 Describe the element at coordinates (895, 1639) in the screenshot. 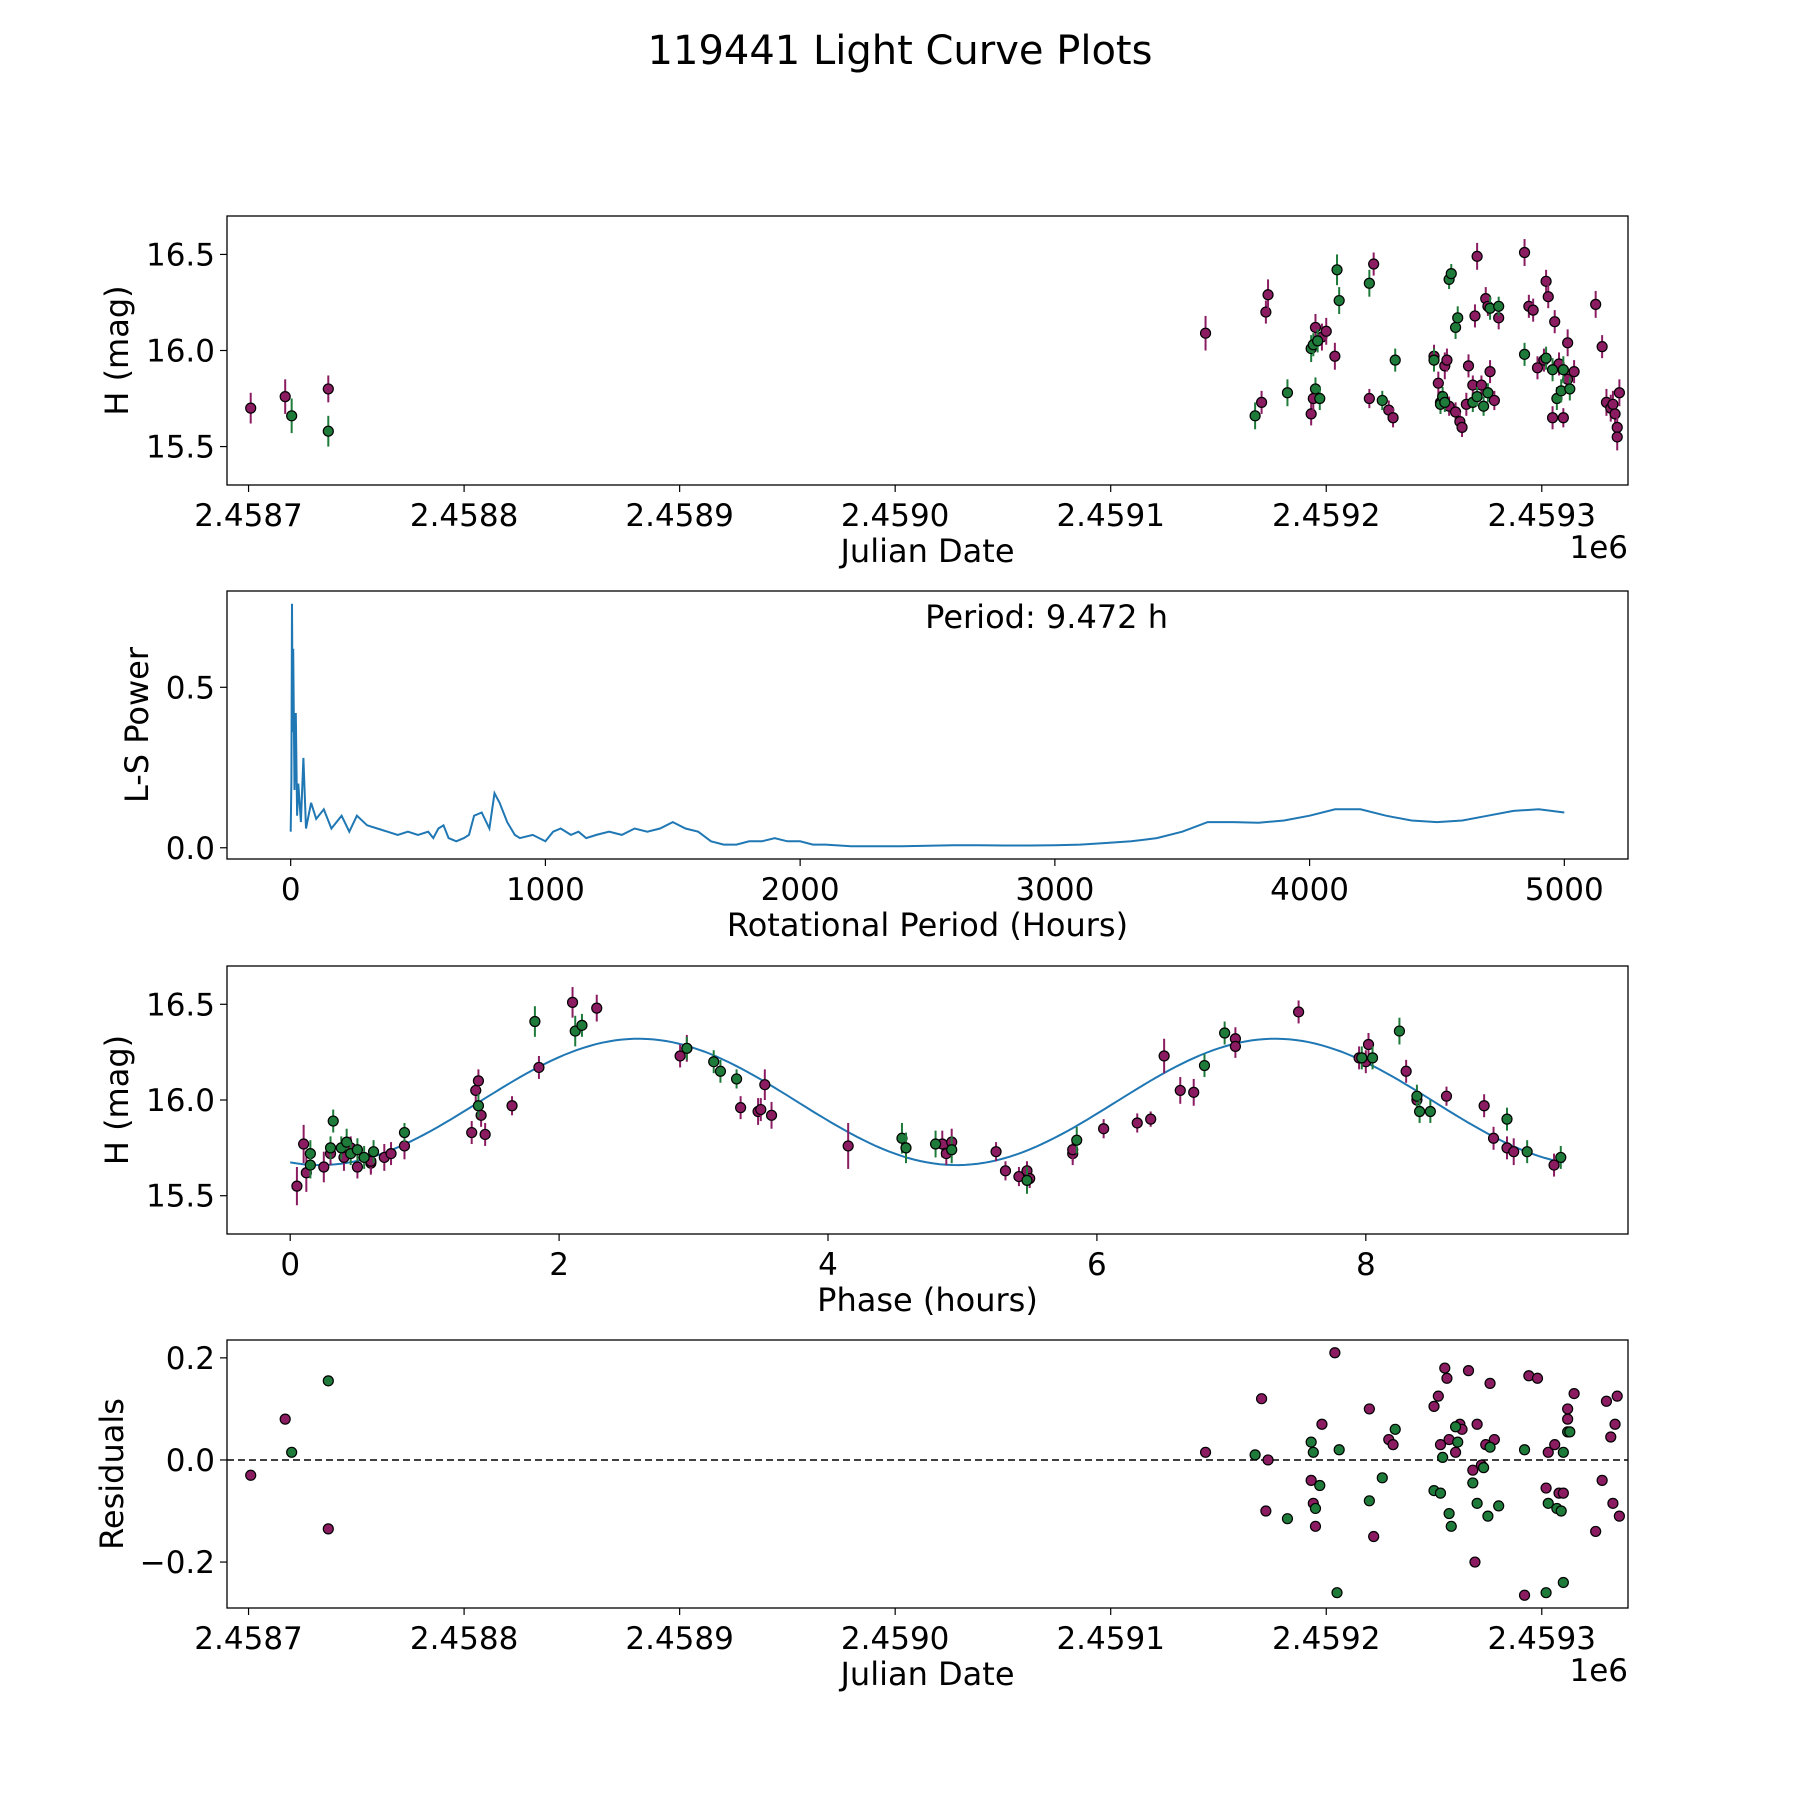

I see `x-tick-label: 2.4590` at that location.